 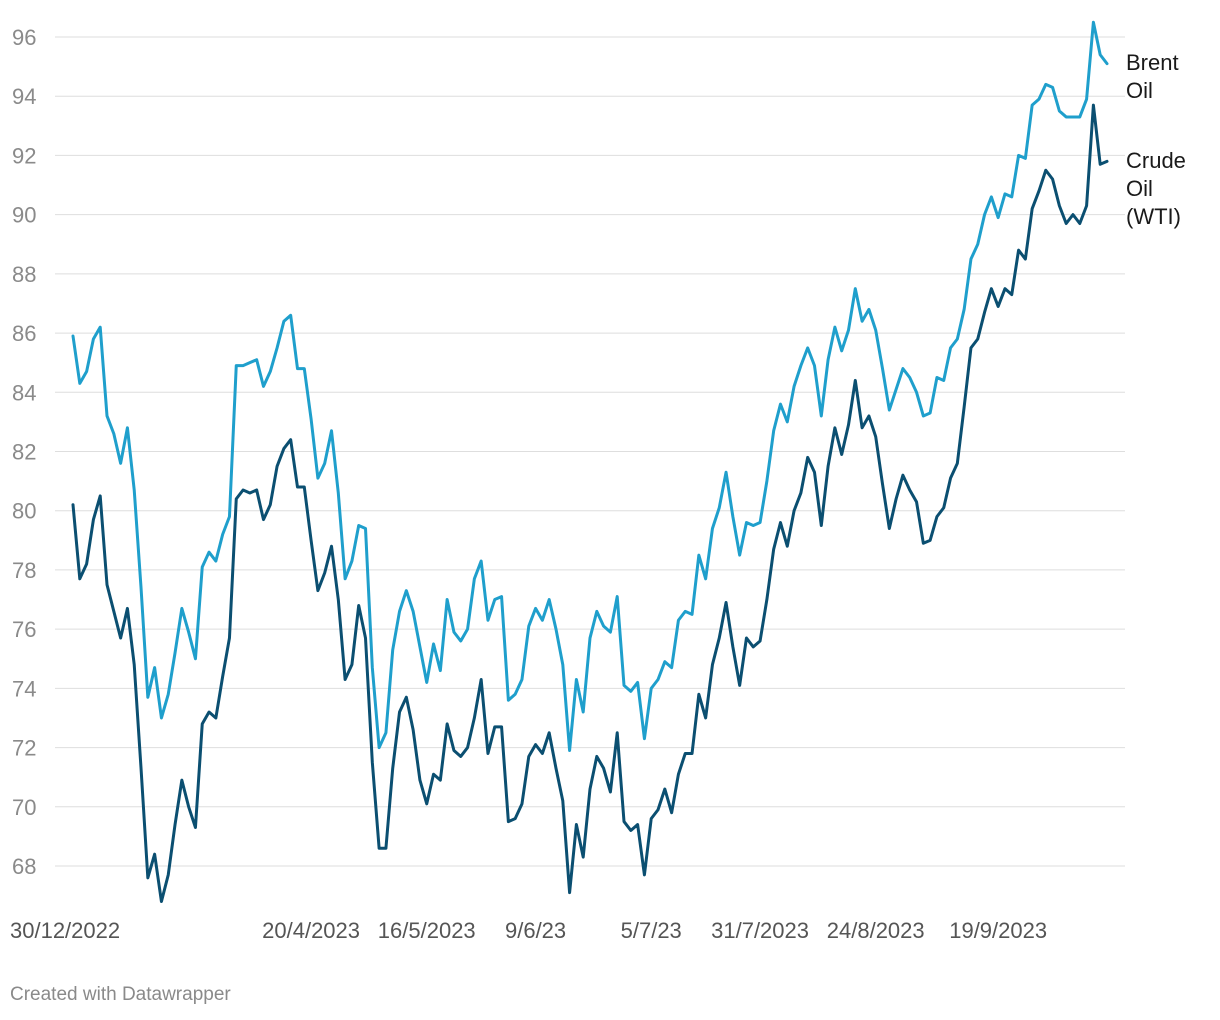 I want to click on y-tick-label-80: 80, so click(x=24, y=511).